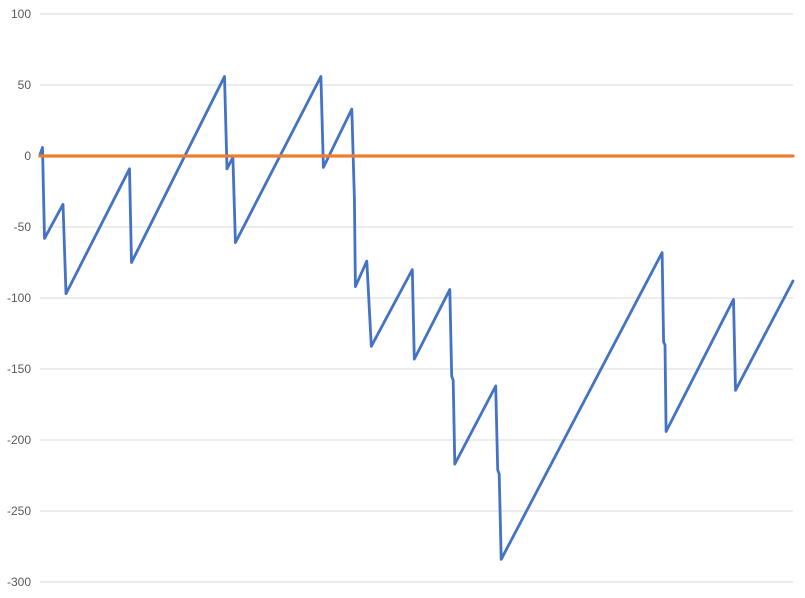 This screenshot has height=598, width=805. What do you see at coordinates (19, 440) in the screenshot?
I see `y-axis-tick-label: -200` at bounding box center [19, 440].